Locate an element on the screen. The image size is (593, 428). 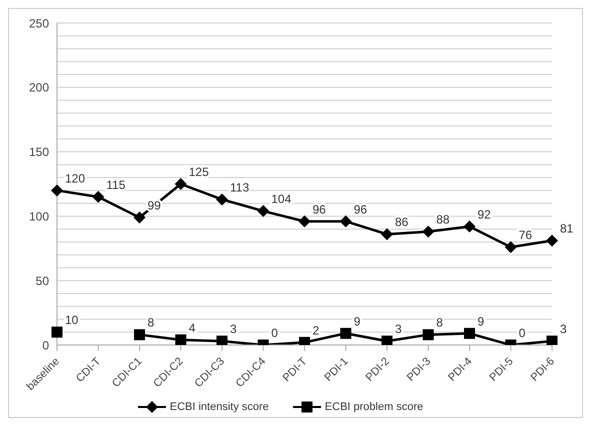
data-label: 113 is located at coordinates (240, 187).